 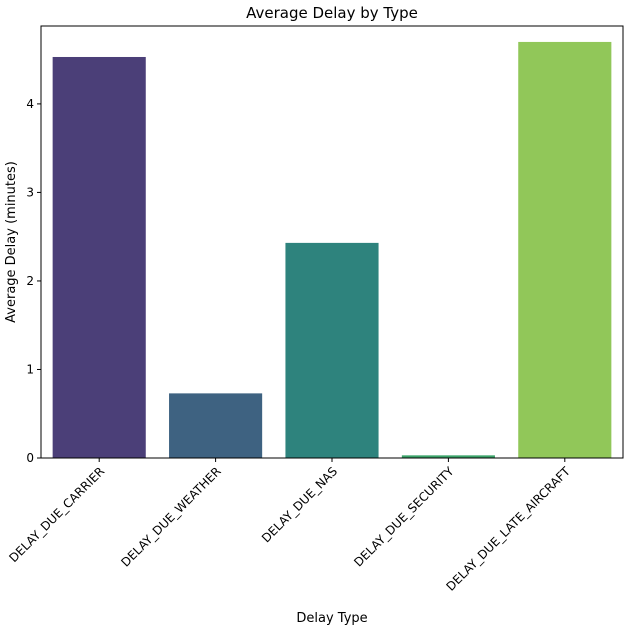 What do you see at coordinates (170, 516) in the screenshot?
I see `x-tick-label: DELAY_DUE_WEATHER` at bounding box center [170, 516].